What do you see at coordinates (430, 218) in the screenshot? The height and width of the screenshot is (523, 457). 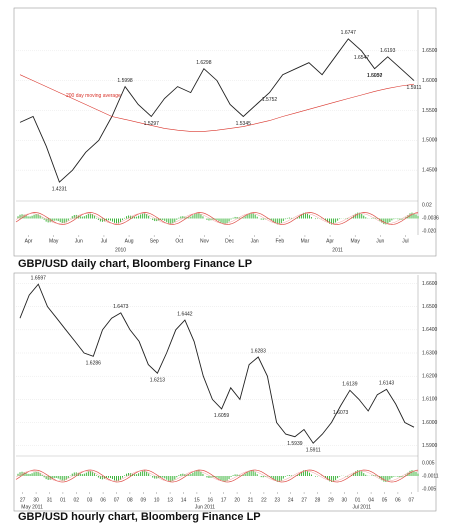 I see `indicator-label: -0.0036` at bounding box center [430, 218].